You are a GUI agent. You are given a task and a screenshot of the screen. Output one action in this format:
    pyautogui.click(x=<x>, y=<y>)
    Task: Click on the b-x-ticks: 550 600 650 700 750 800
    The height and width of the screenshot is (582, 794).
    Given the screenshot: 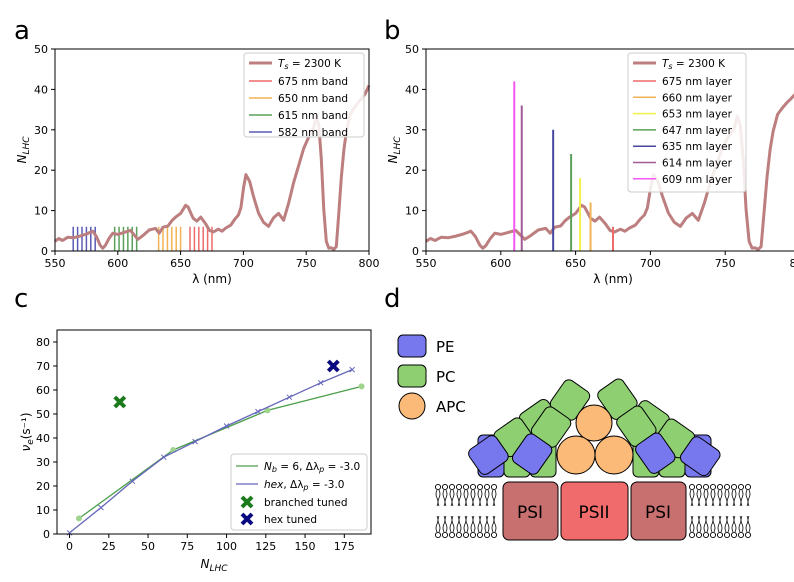 What is the action you would take?
    pyautogui.click(x=605, y=260)
    